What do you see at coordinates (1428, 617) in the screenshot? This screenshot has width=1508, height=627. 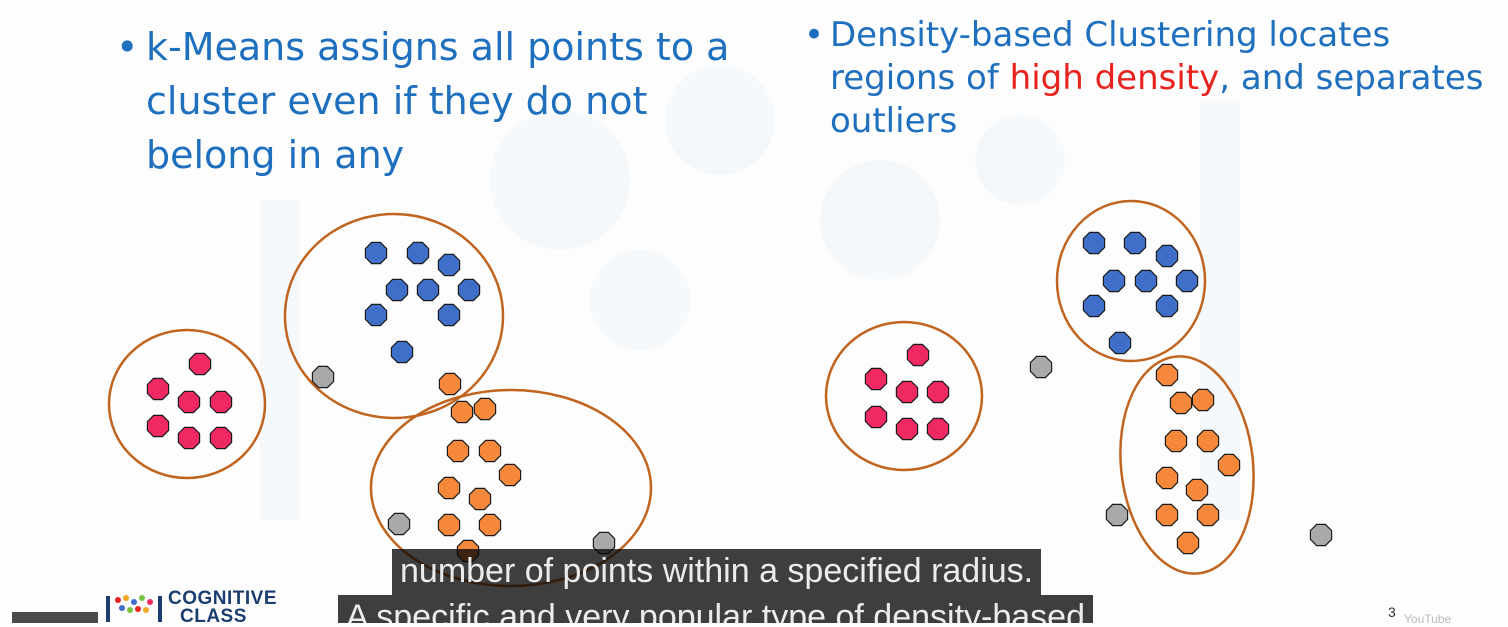 I see `youtube-watermark: YouTube` at bounding box center [1428, 617].